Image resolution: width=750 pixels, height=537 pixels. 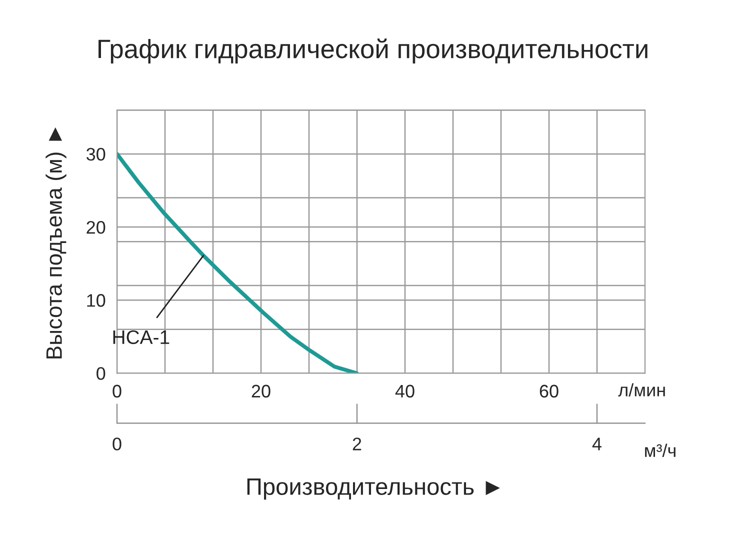 I want to click on x-tick-label: 20, so click(x=261, y=391).